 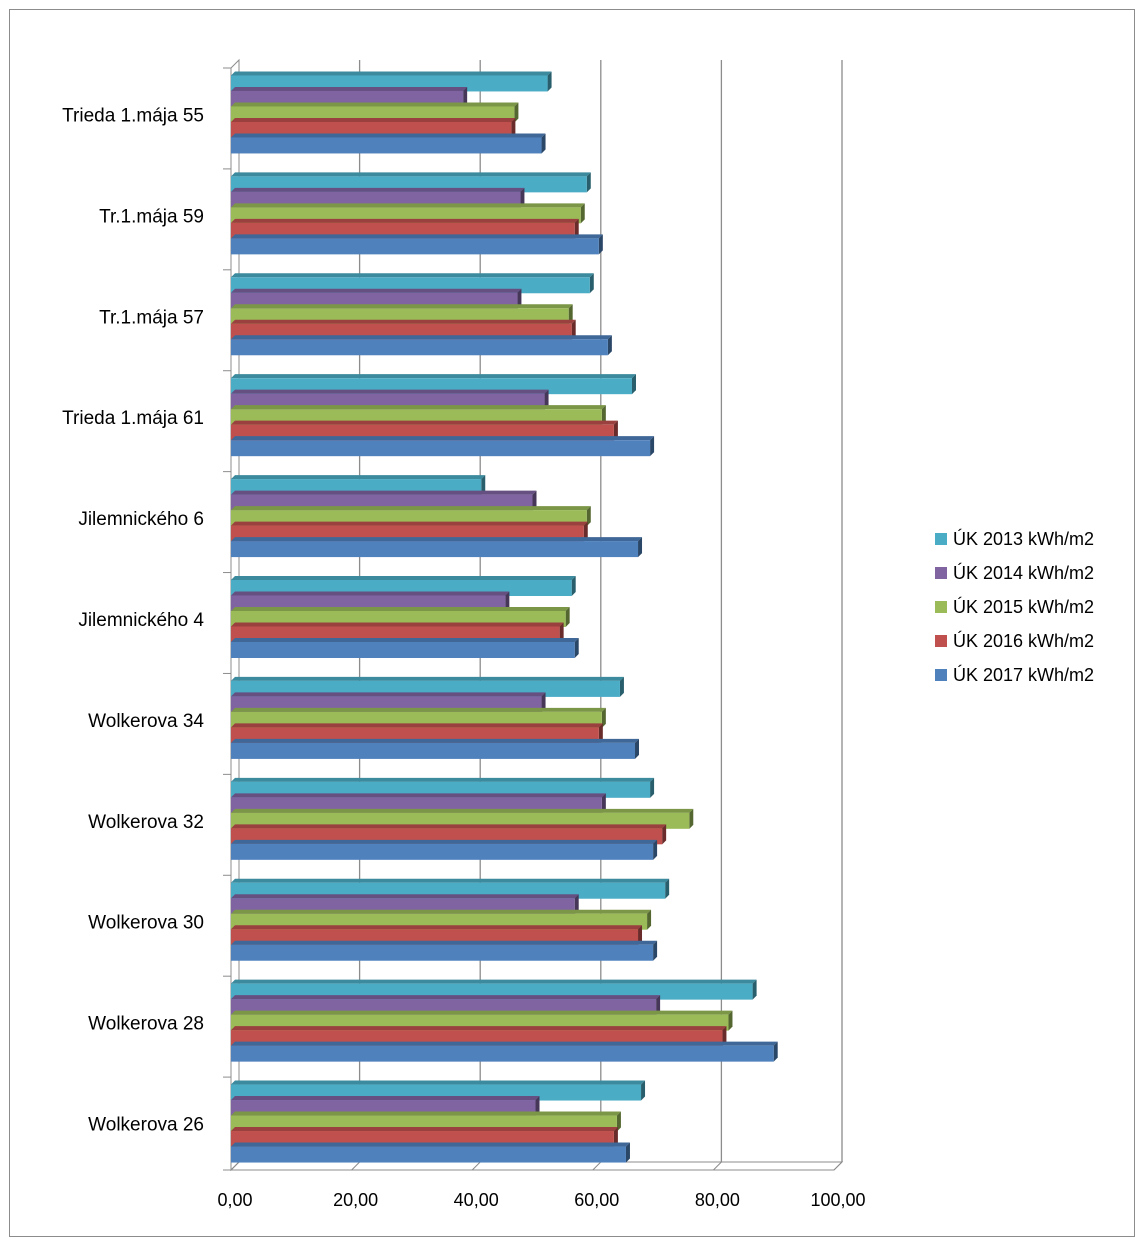 I want to click on x-tick-label: 40,00, so click(x=476, y=1200).